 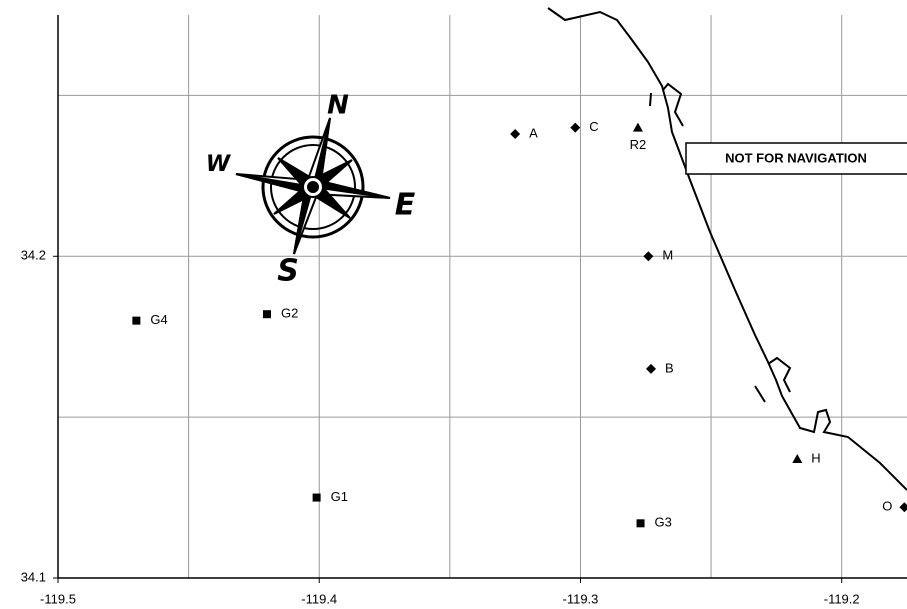 What do you see at coordinates (638, 144) in the screenshot?
I see `point-label: R2` at bounding box center [638, 144].